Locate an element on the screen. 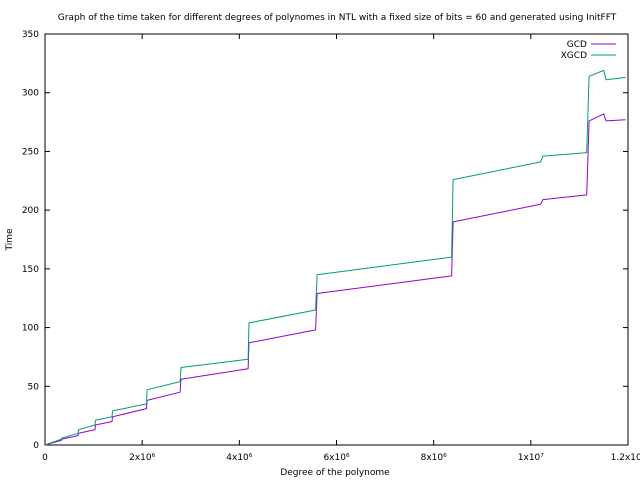  y-tick-label: 200 is located at coordinates (30, 211).